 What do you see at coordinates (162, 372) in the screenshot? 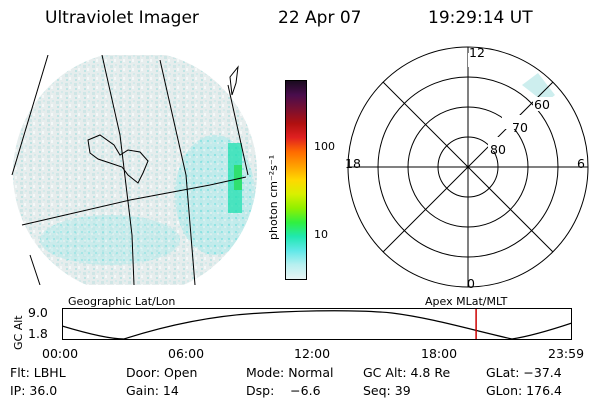
I see `door-status: Door: Open` at bounding box center [162, 372].